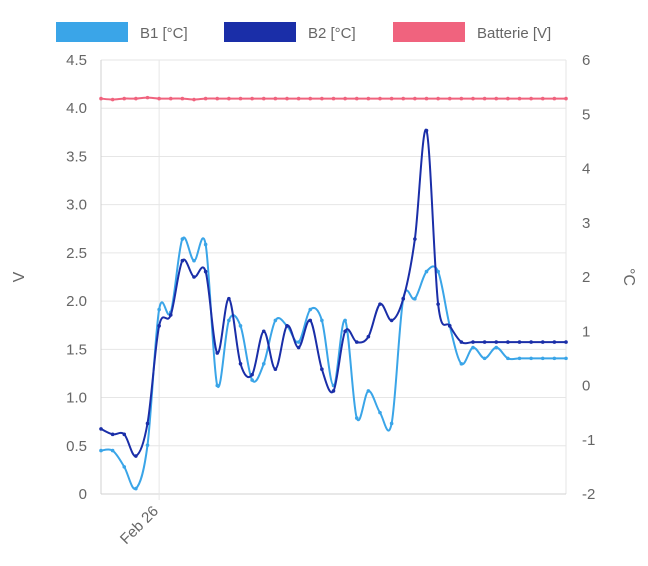  Describe the element at coordinates (122, 32) in the screenshot. I see `legend-item: B1 [°C]` at that location.